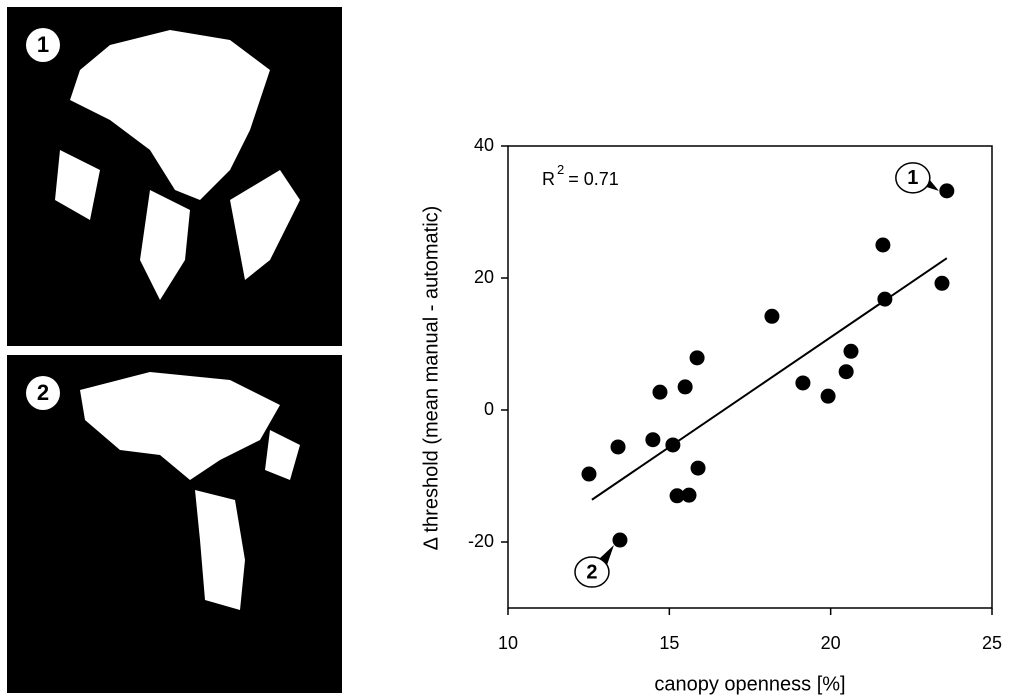  What do you see at coordinates (831, 643) in the screenshot?
I see `x-tick-label: 20` at bounding box center [831, 643].